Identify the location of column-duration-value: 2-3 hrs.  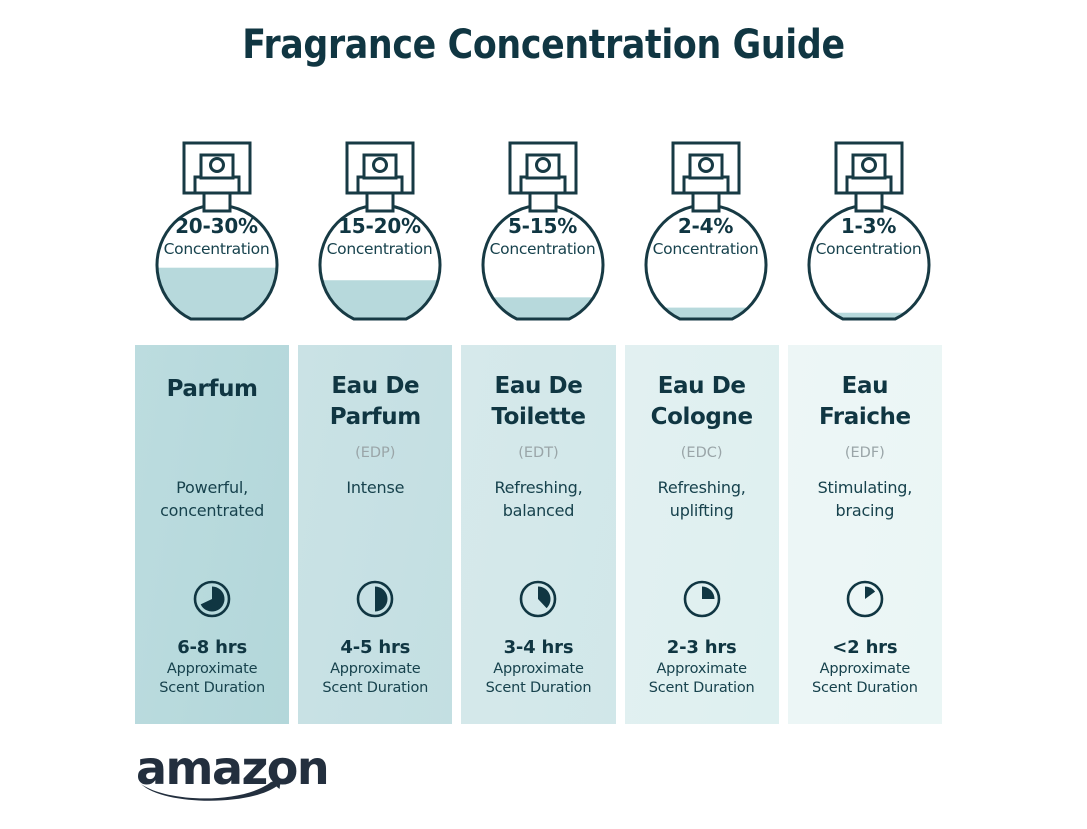
(701, 647).